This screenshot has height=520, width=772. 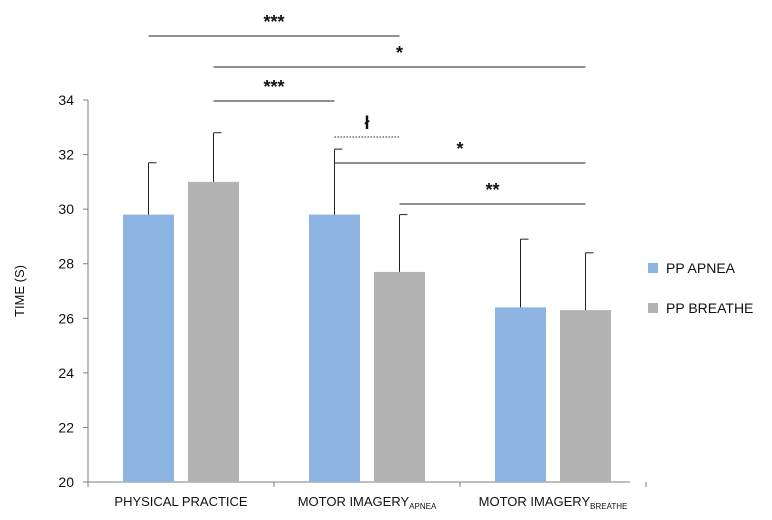 I want to click on y-tick-label: 32, so click(x=66, y=155).